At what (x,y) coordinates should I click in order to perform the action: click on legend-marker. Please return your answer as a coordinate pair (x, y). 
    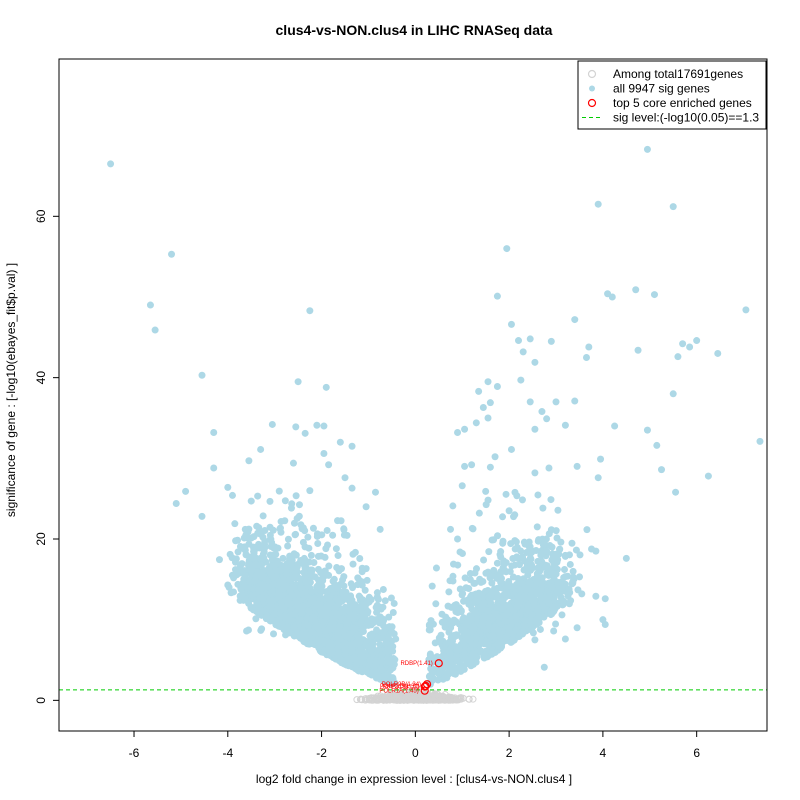
    Looking at the image, I should click on (592, 103).